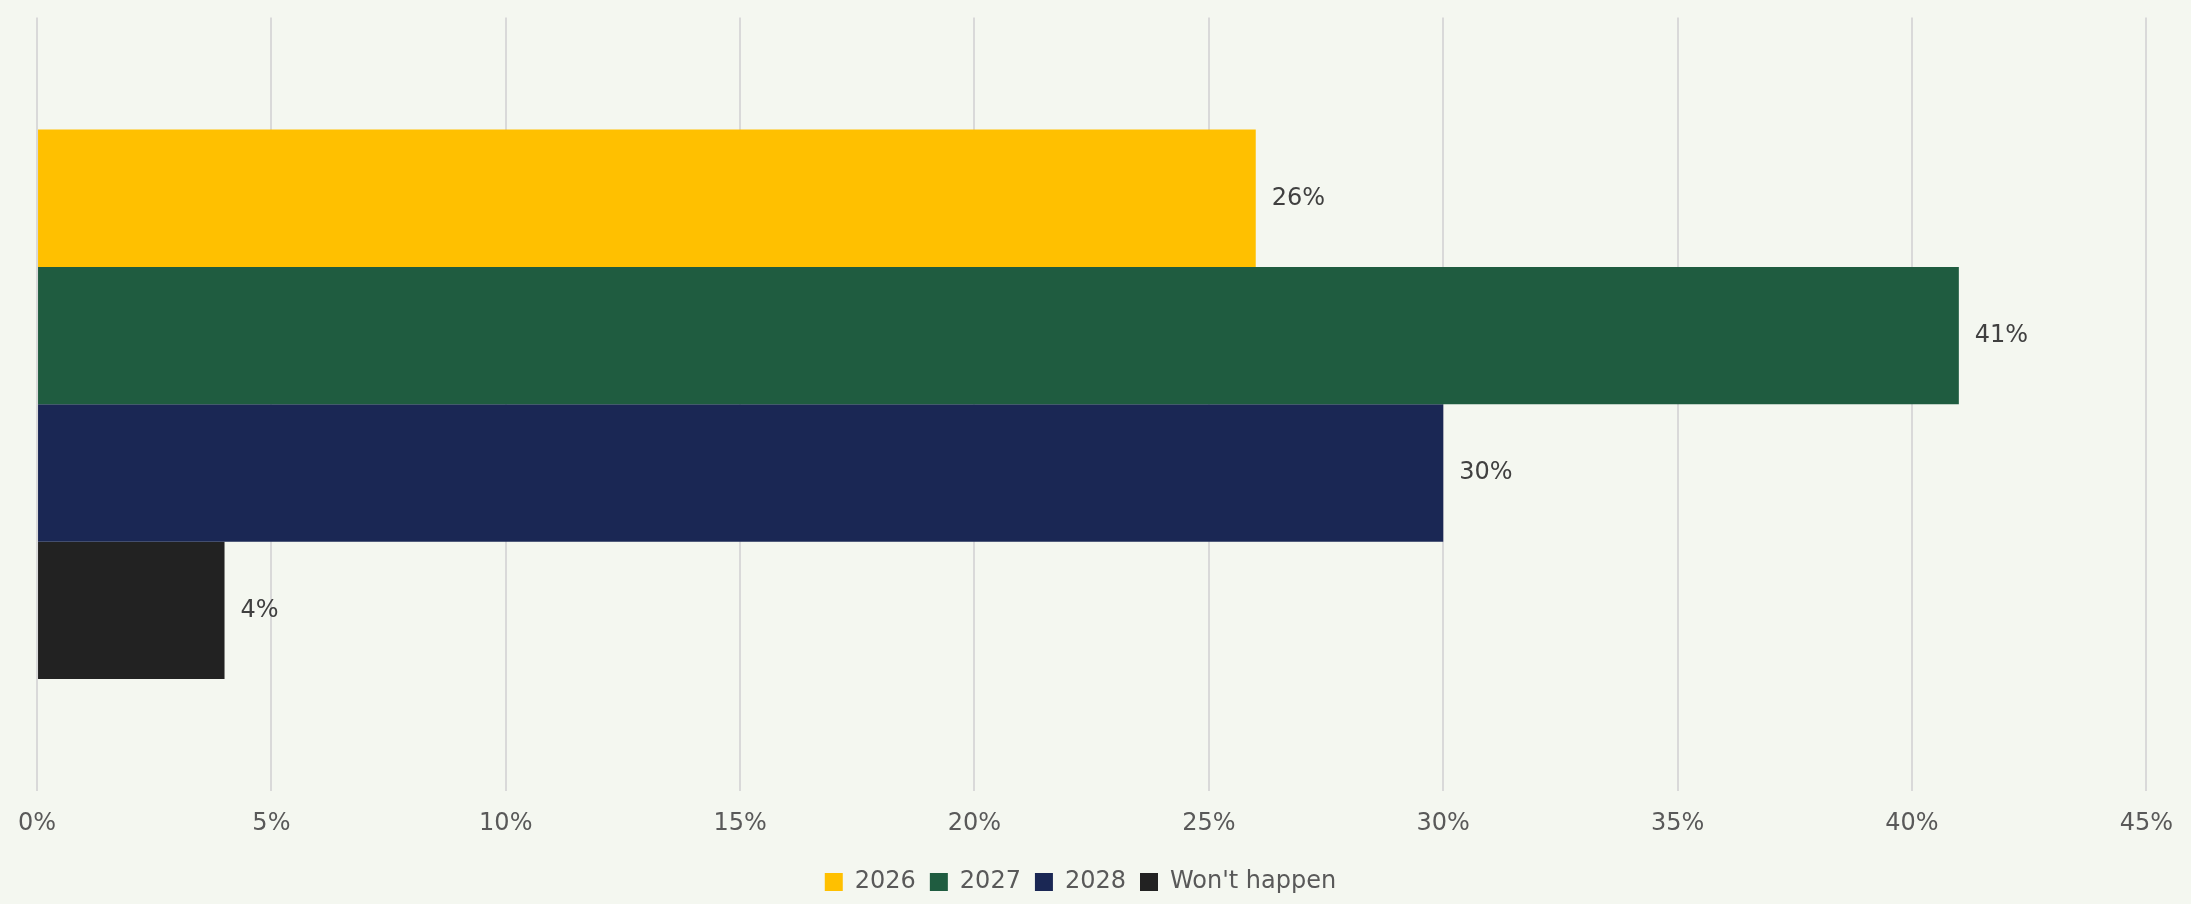 The width and height of the screenshot is (2191, 904). Describe the element at coordinates (1298, 196) in the screenshot. I see `data-label: 26%` at that location.